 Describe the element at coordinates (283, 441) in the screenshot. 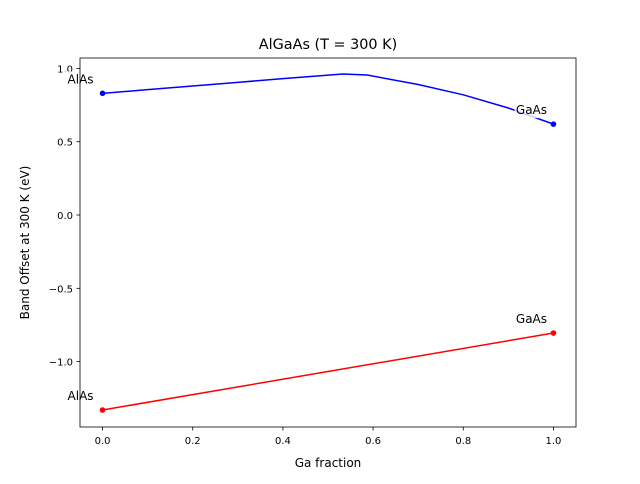

I see `x-tick-label: 0.4` at that location.